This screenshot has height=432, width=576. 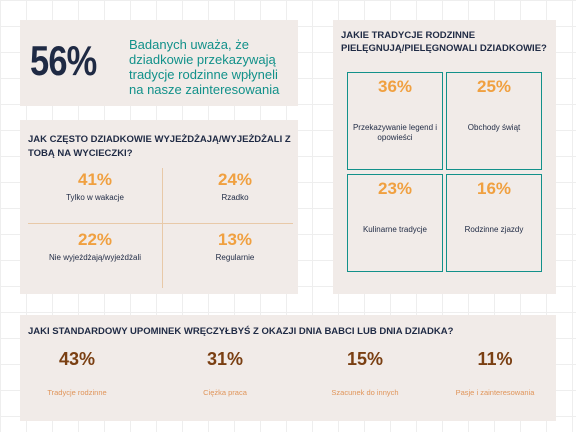 I want to click on gift-label: Szacunek do innych, so click(x=365, y=392).